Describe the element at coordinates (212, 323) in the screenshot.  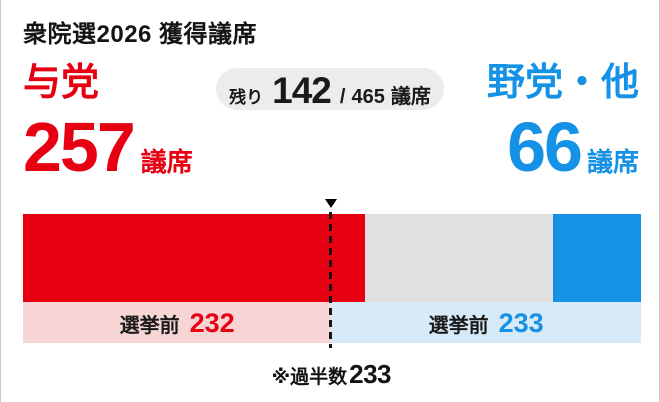
I see `pre-election-ruling-value: 232` at that location.